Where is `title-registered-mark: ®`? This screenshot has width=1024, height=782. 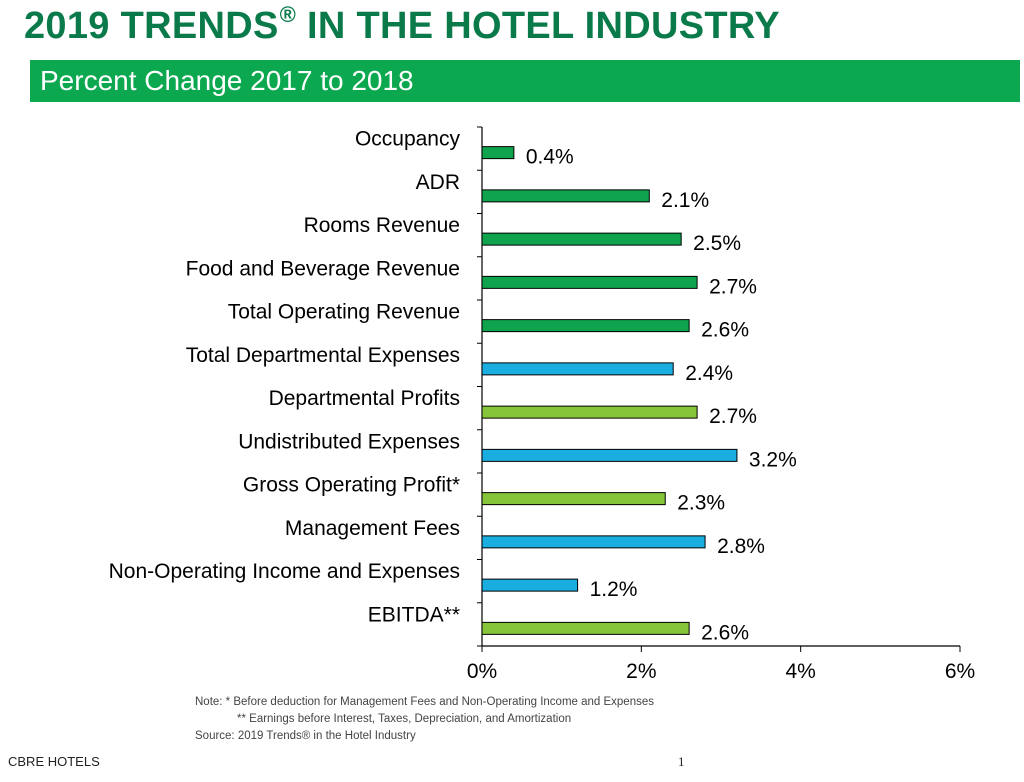
title-registered-mark: ® is located at coordinates (288, 14).